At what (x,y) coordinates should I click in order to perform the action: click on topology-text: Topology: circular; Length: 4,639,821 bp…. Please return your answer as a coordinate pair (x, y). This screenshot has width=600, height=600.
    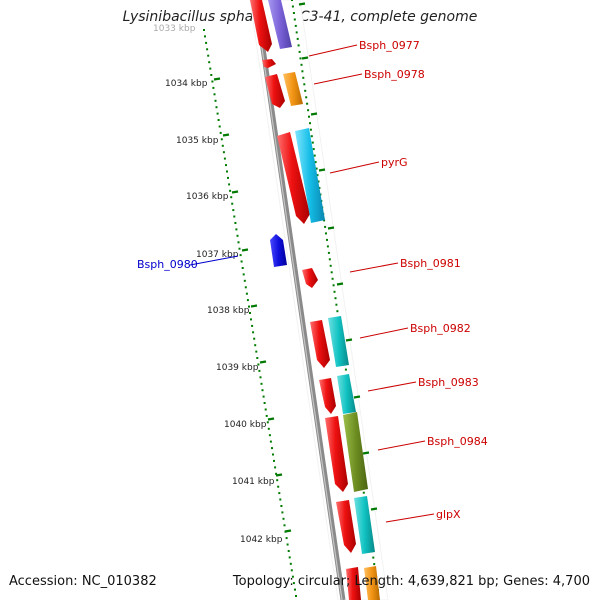
    Looking at the image, I should click on (411, 581).